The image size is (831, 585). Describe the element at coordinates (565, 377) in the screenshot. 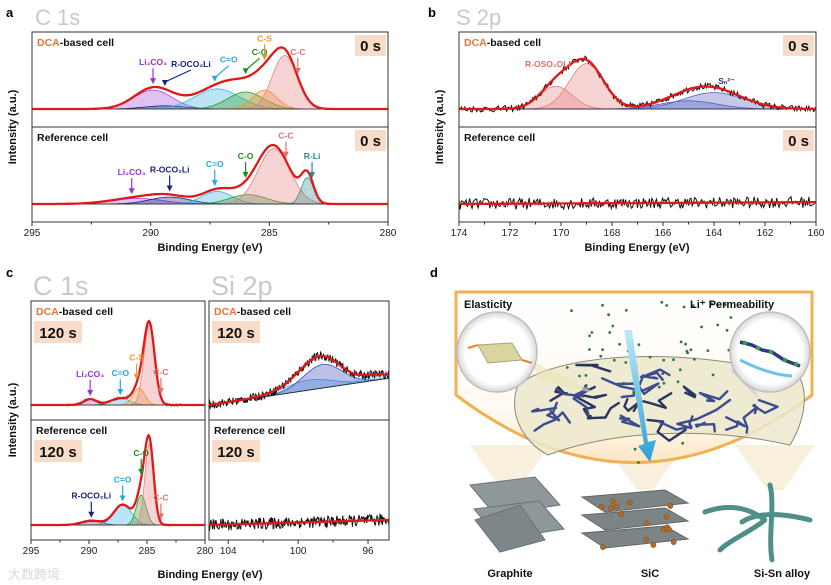

I see `zoom-beam` at that location.